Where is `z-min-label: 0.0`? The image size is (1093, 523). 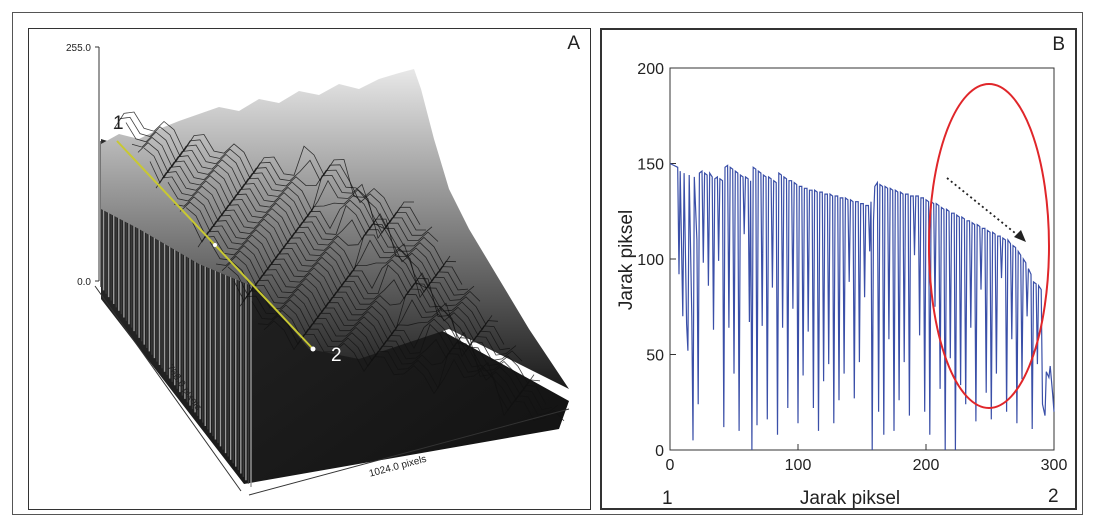 z-min-label: 0.0 is located at coordinates (84, 282).